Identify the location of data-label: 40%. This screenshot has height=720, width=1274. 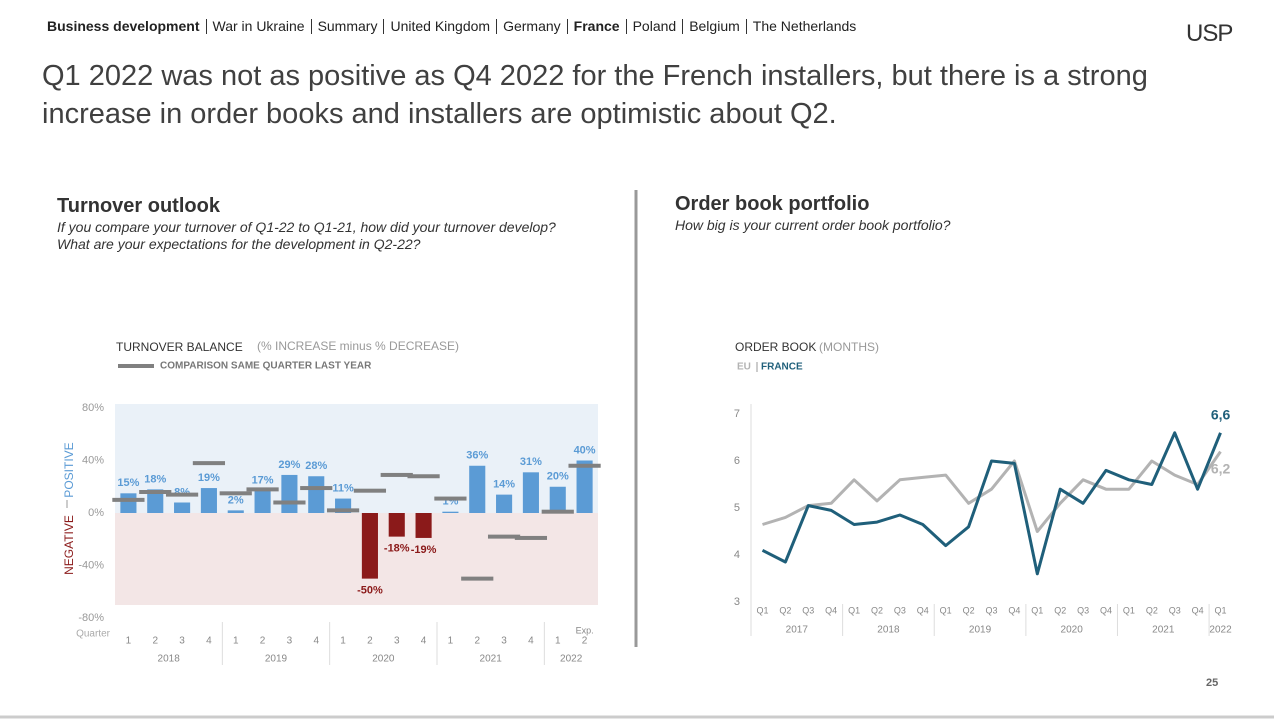
(585, 450).